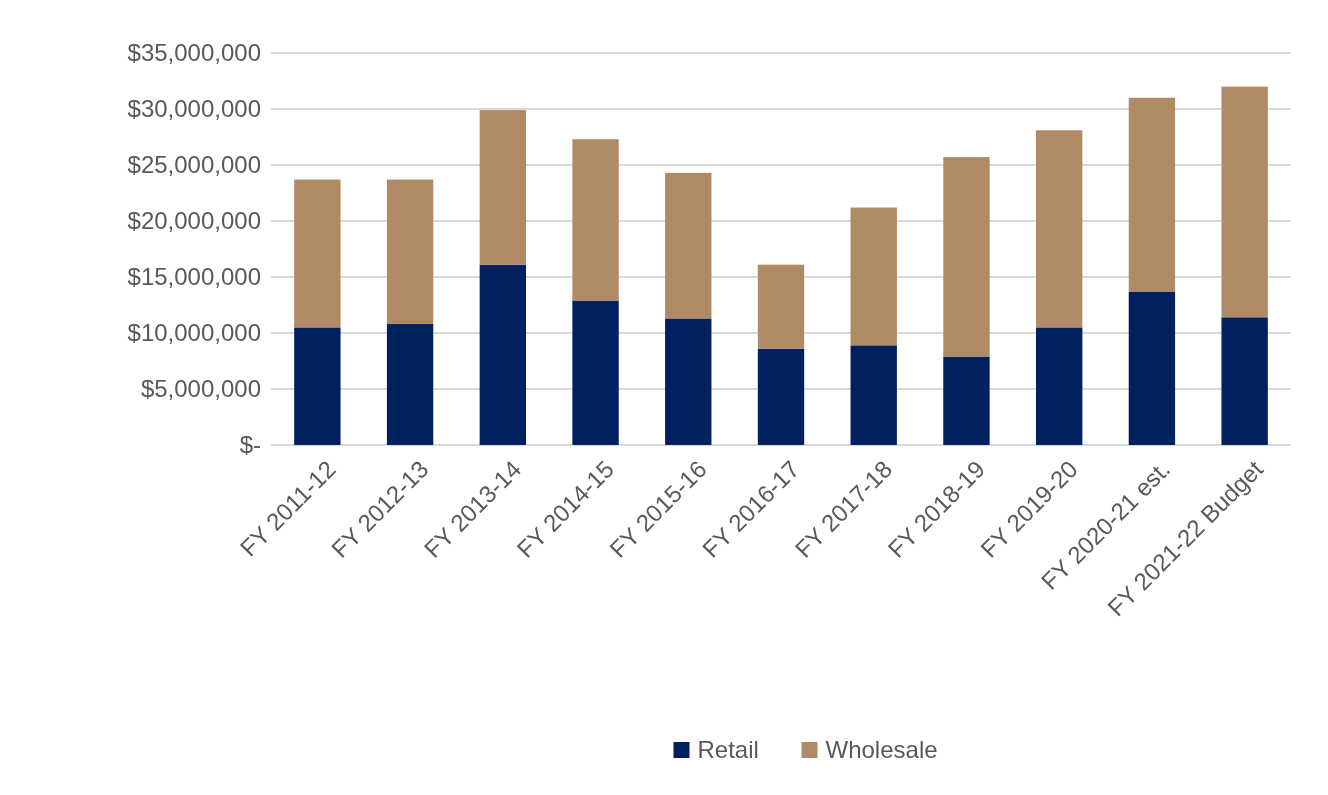 This screenshot has width=1328, height=795. What do you see at coordinates (250, 445) in the screenshot?
I see `y-tick-label: $-` at bounding box center [250, 445].